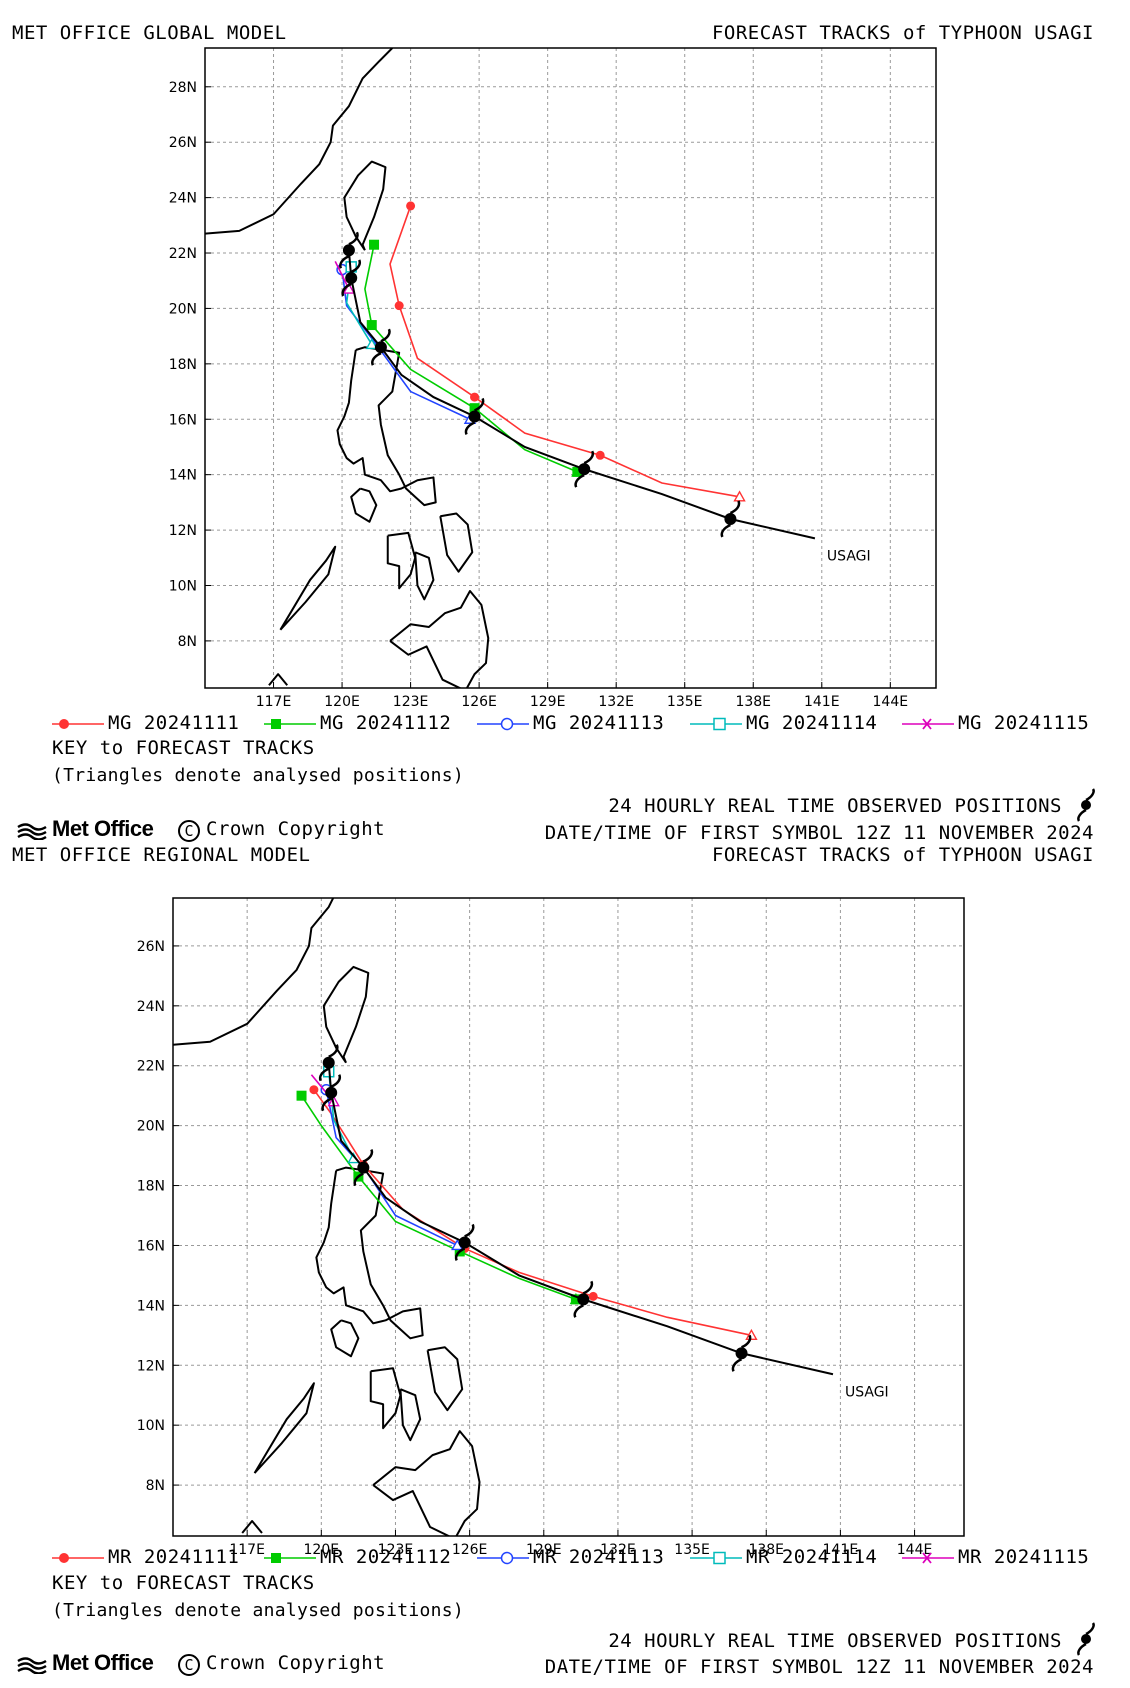  What do you see at coordinates (189, 1665) in the screenshot?
I see `copyright-icon: C` at bounding box center [189, 1665].